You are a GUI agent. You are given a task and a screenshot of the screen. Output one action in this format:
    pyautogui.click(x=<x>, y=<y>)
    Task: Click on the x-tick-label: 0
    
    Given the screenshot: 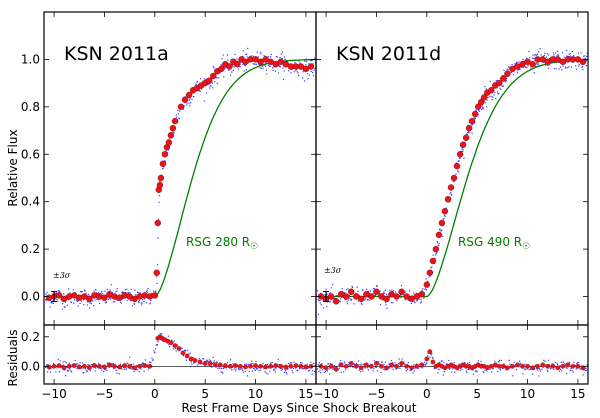 What is the action you would take?
    pyautogui.click(x=155, y=394)
    